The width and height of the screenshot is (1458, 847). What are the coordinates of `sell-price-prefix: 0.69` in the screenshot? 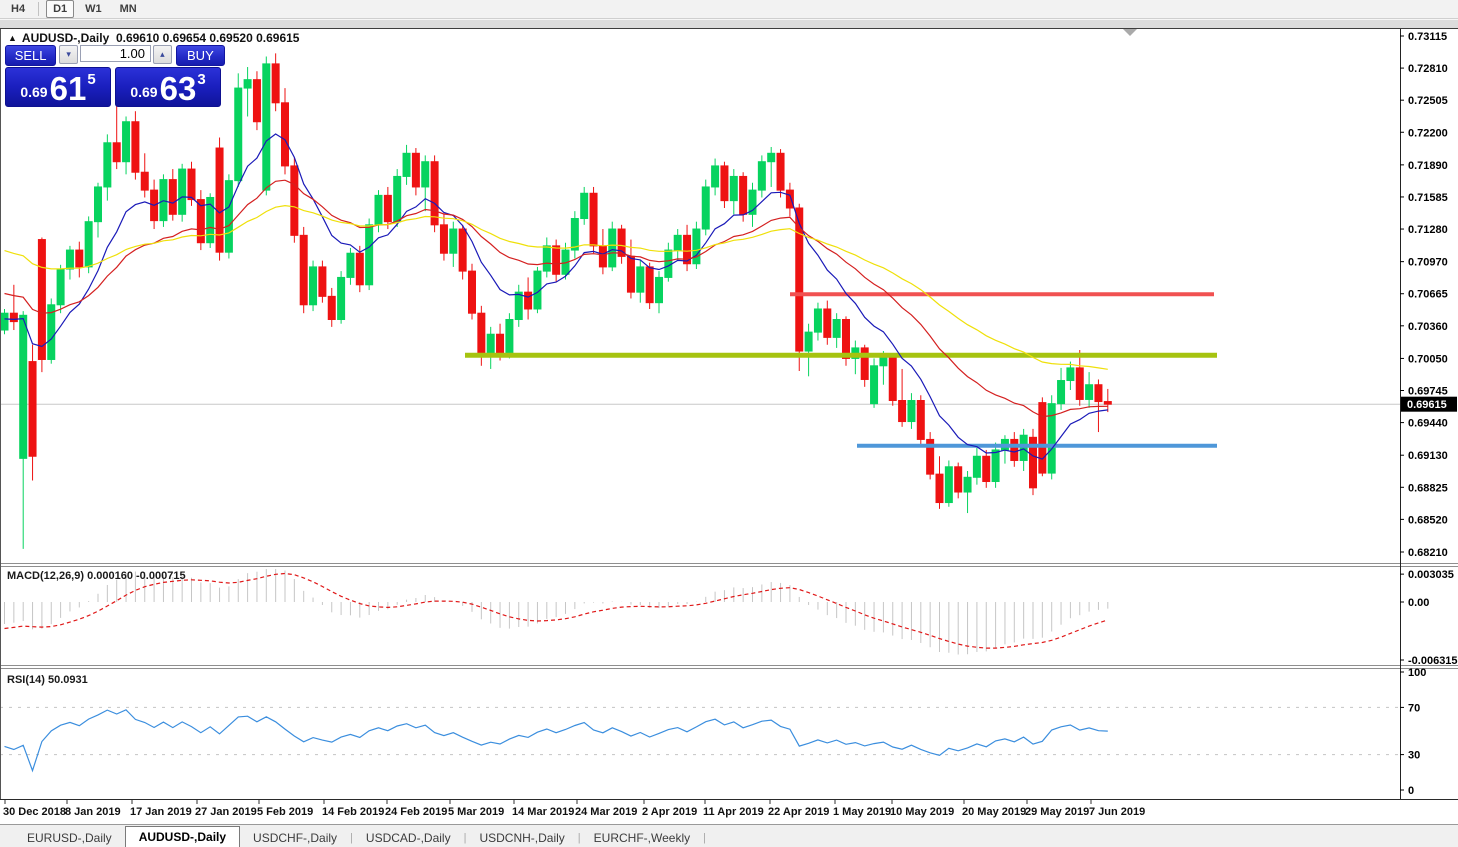 It's located at (34, 92).